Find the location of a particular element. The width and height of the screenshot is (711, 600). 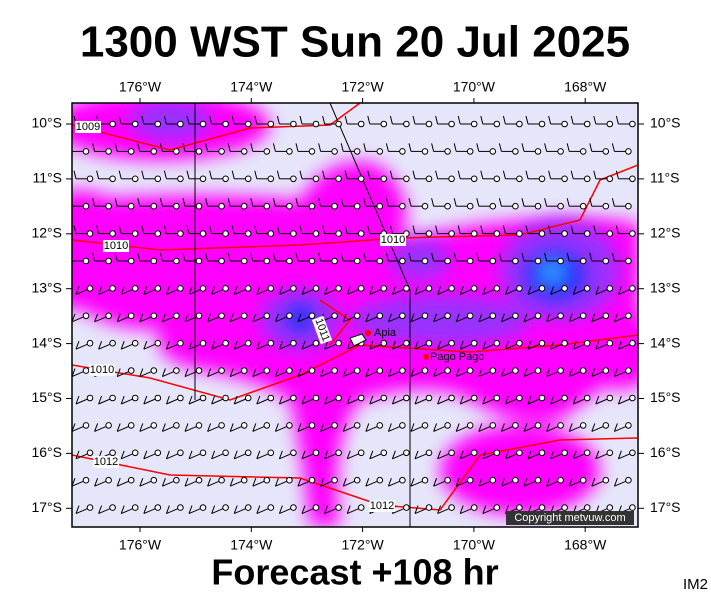

isobar-label: 1009 is located at coordinates (88, 127).